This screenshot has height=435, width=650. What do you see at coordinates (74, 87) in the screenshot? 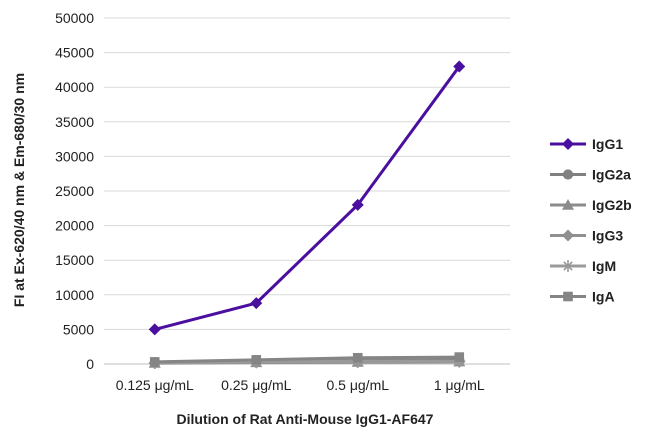
I see `y-tick-label: 40000` at bounding box center [74, 87].